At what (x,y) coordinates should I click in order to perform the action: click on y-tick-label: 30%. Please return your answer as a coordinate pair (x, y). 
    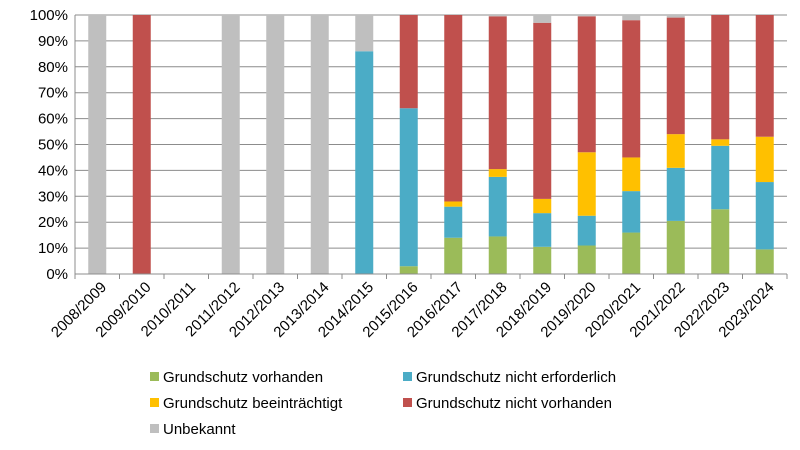
    Looking at the image, I should click on (53, 196).